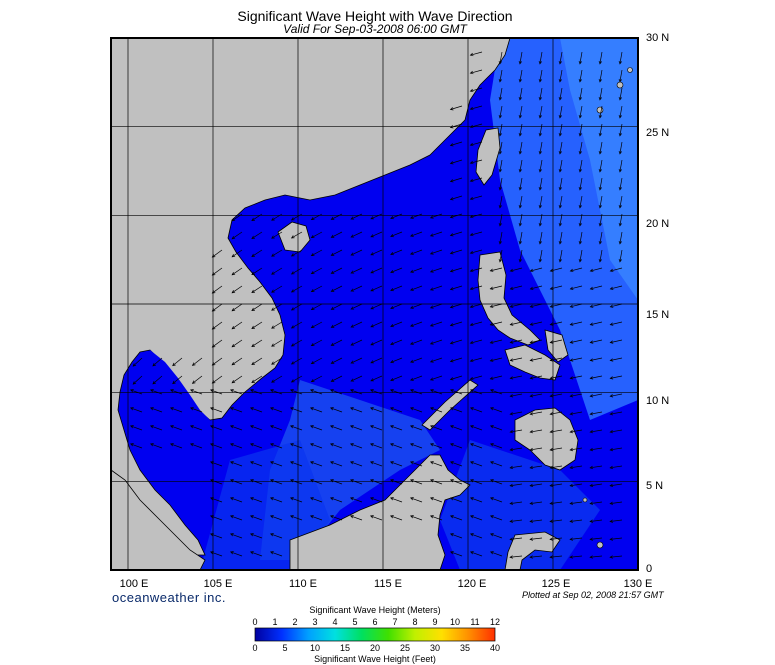 Image resolution: width=775 pixels, height=665 pixels. What do you see at coordinates (375, 634) in the screenshot?
I see `colorbar` at bounding box center [375, 634].